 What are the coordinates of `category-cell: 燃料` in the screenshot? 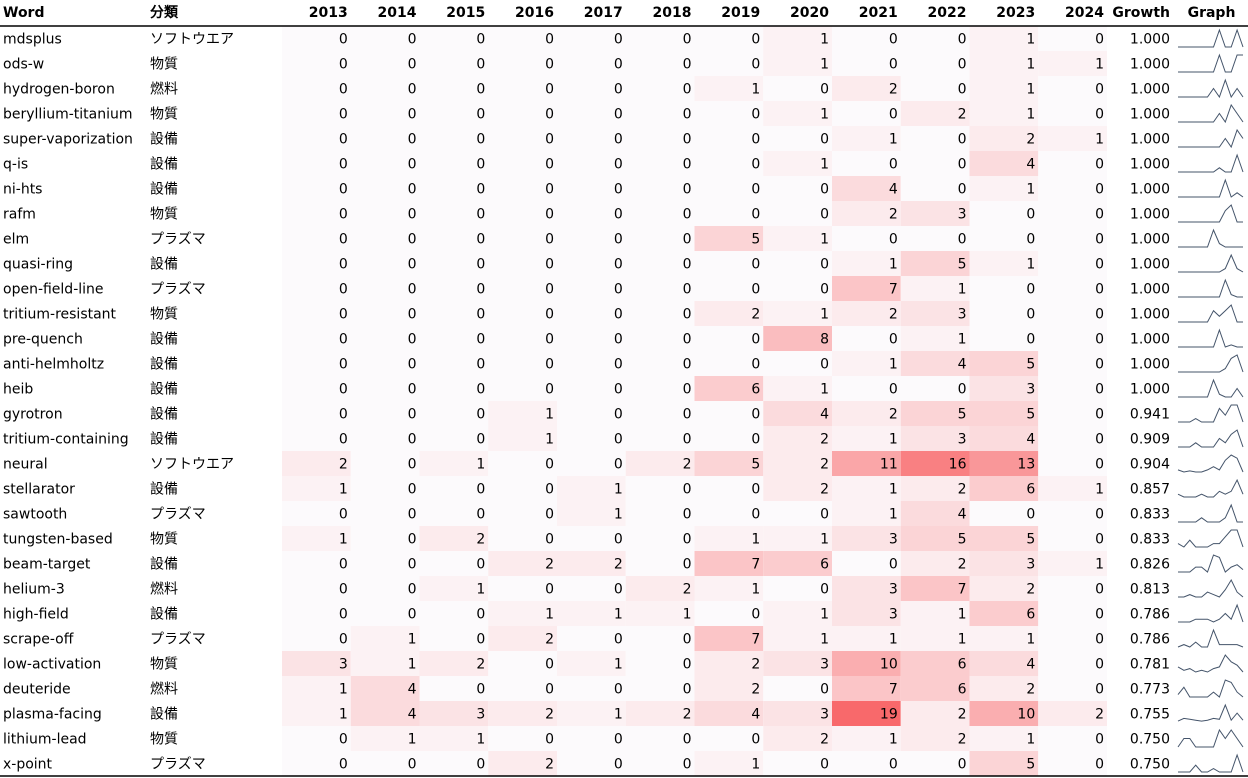 It's located at (164, 89).